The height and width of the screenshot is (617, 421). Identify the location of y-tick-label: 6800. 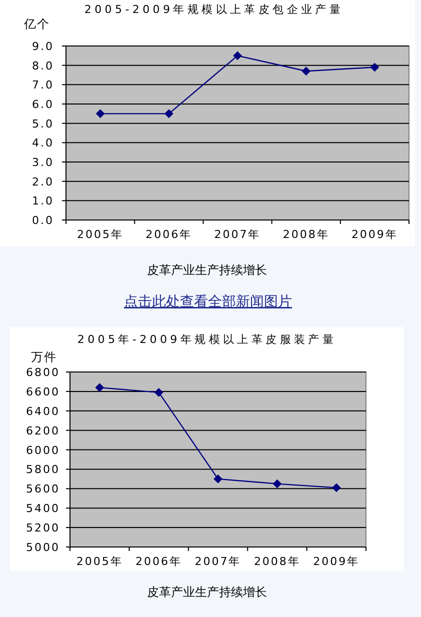
(43, 372).